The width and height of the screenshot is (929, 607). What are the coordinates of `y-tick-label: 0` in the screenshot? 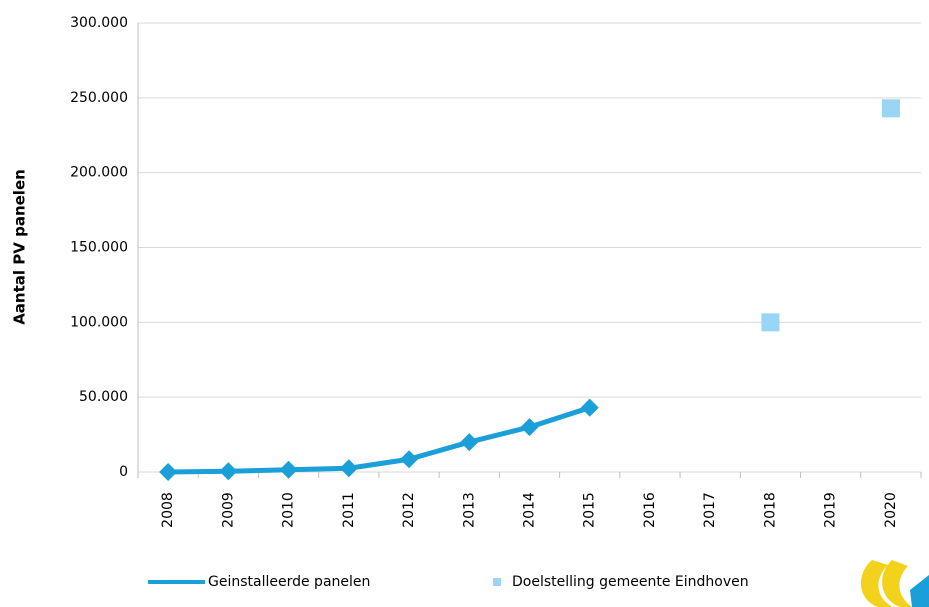 It's located at (123, 472).